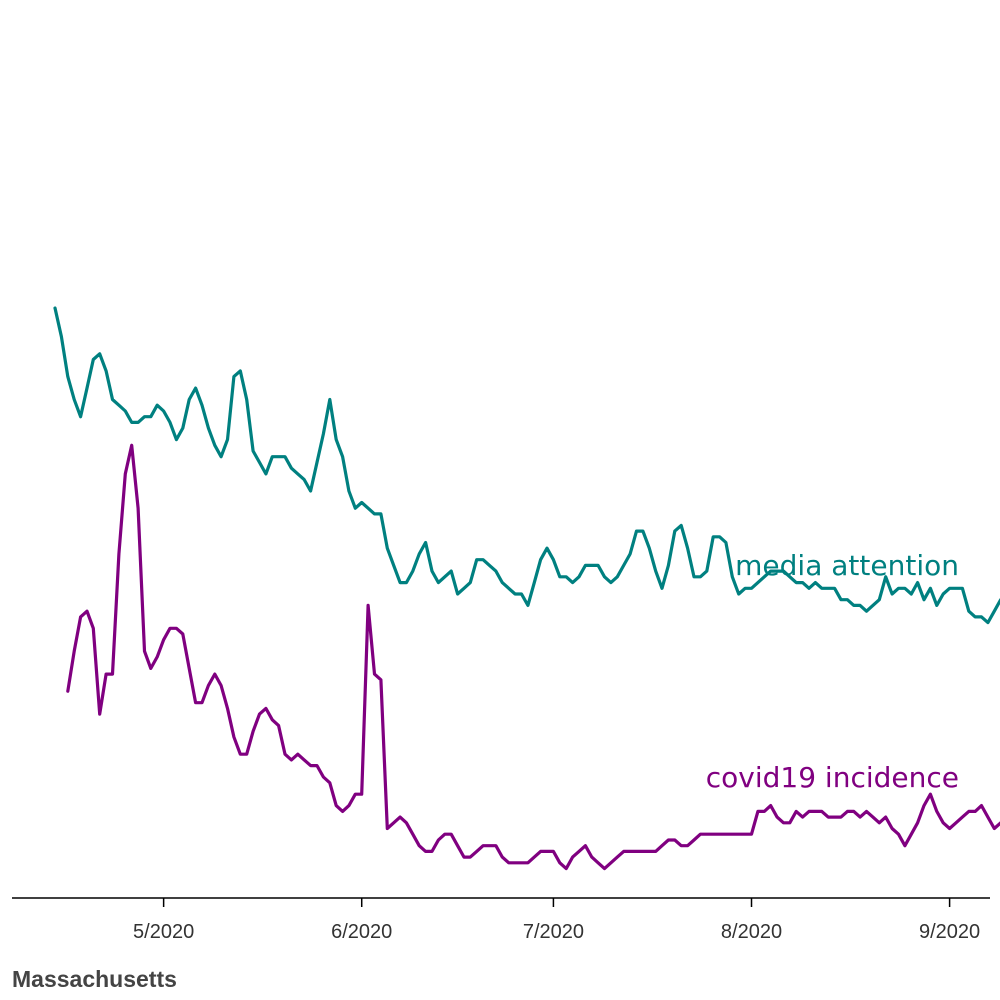  What do you see at coordinates (553, 932) in the screenshot?
I see `x-tick-label: 7/2020` at bounding box center [553, 932].